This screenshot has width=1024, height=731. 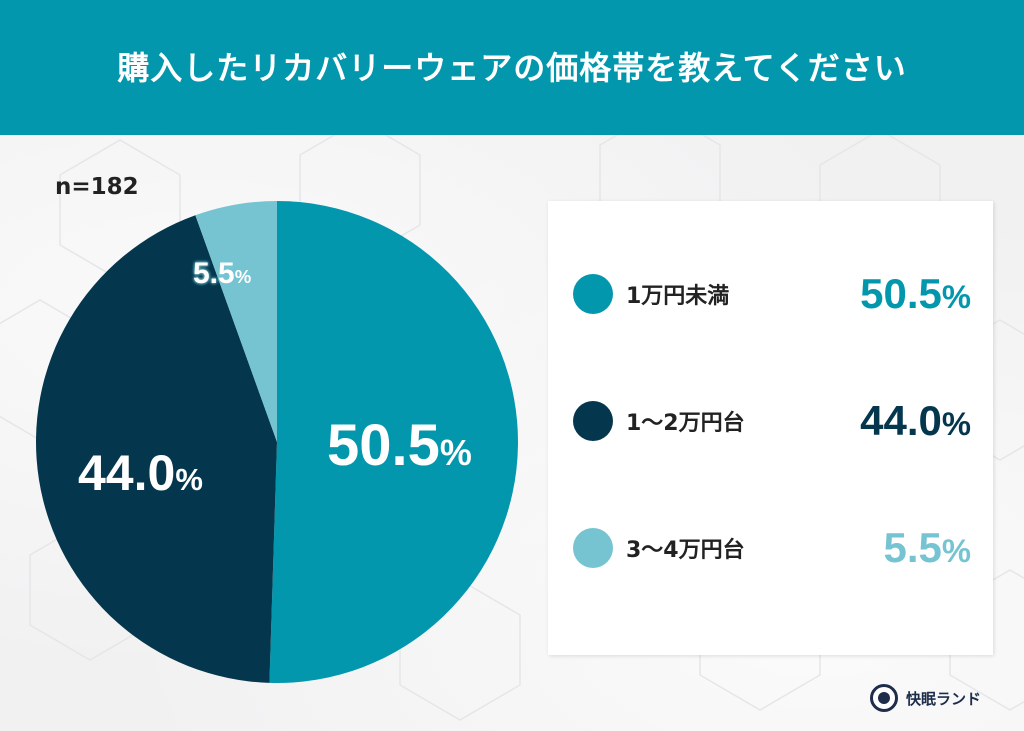 I want to click on pie-label-value: 44.0, so click(x=127, y=473).